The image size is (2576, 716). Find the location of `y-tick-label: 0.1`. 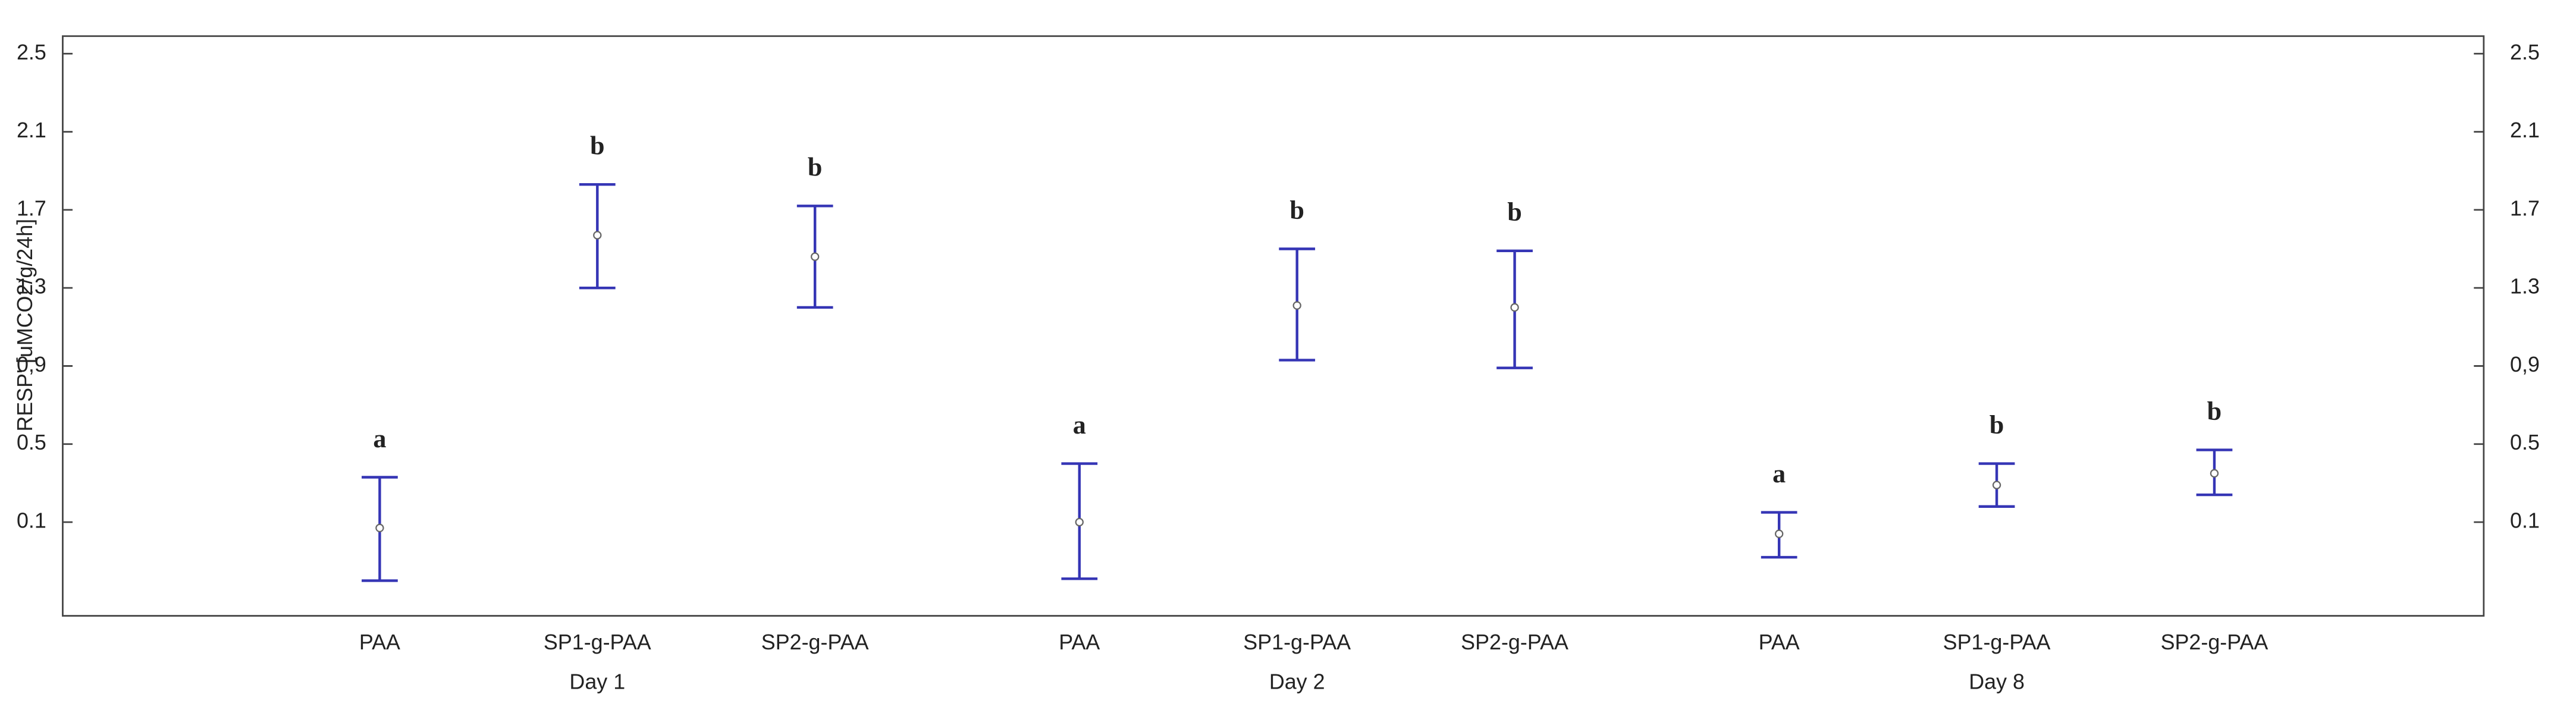

y-tick-label: 0.1 is located at coordinates (31, 520).